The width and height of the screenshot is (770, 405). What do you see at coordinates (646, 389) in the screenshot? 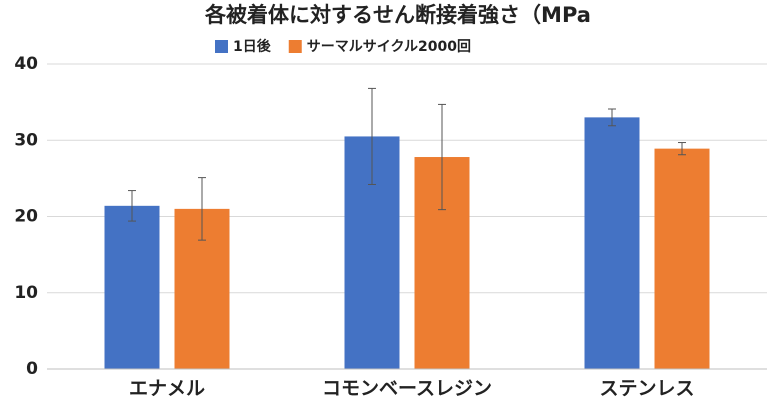
I see `x-tick-label: ステンレス` at bounding box center [646, 389].